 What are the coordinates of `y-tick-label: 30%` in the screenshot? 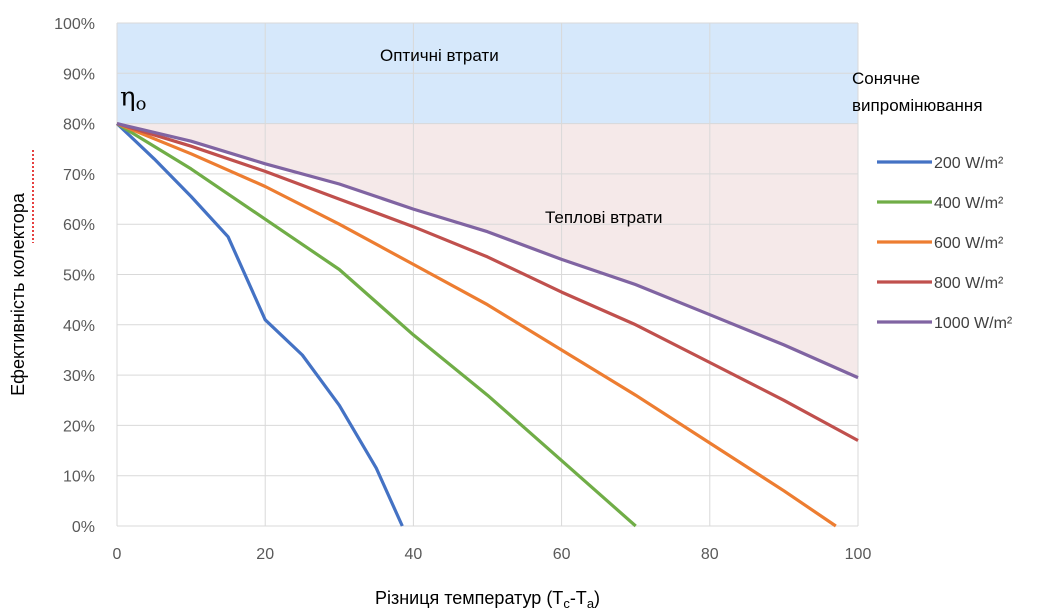 It's located at (79, 376).